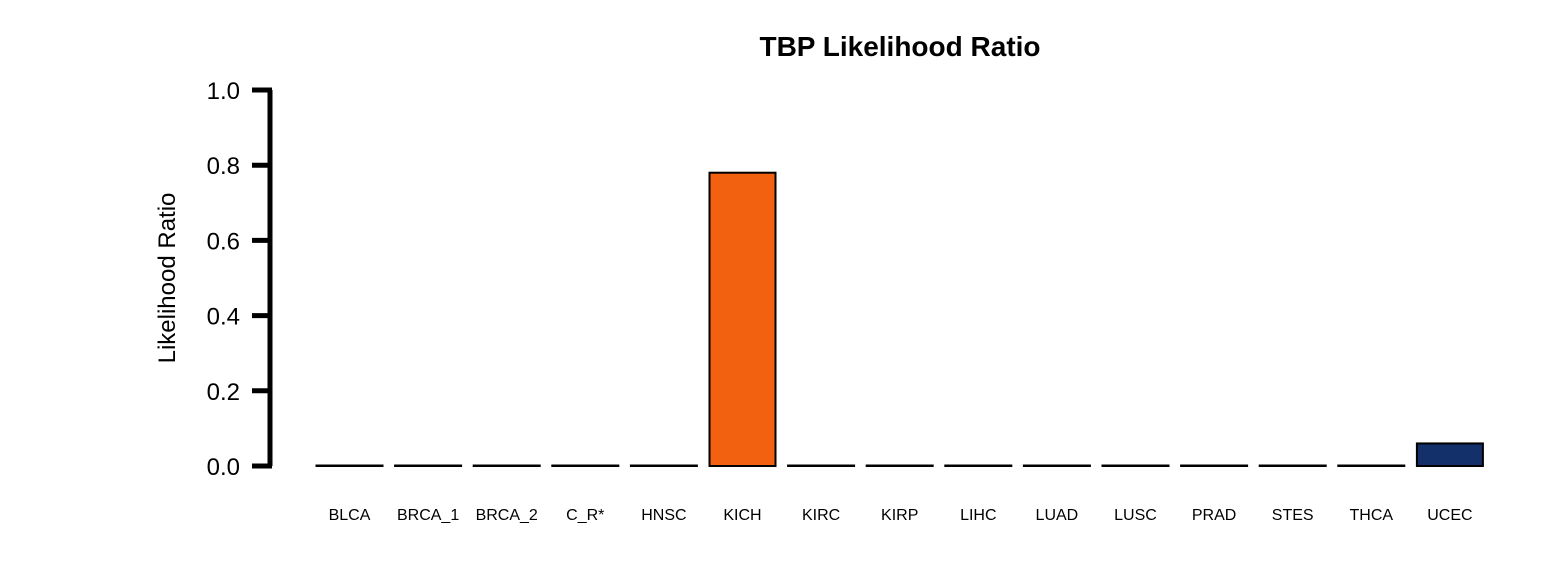 This screenshot has height=586, width=1560. What do you see at coordinates (507, 515) in the screenshot?
I see `x-tick-label: BRCA_2` at bounding box center [507, 515].